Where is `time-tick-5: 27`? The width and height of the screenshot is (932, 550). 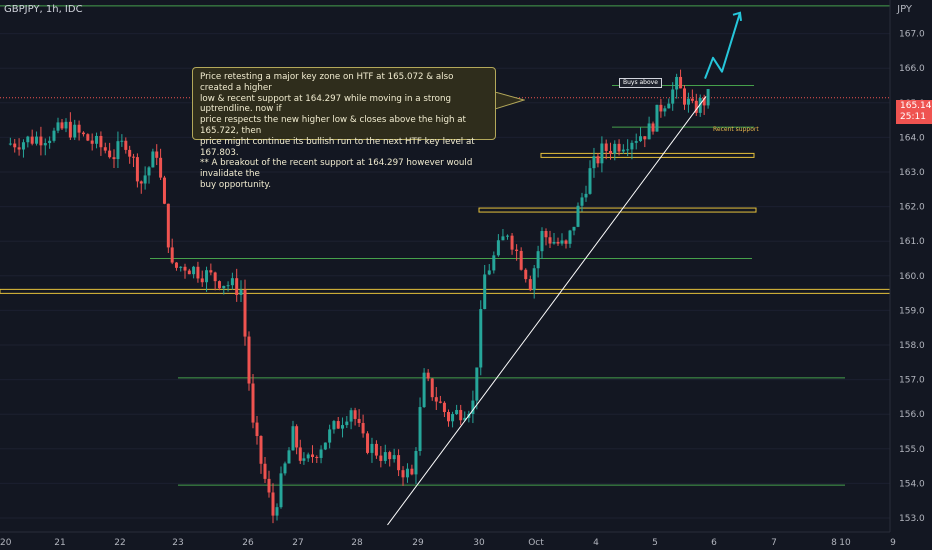
time-tick-5: 27 is located at coordinates (297, 543).